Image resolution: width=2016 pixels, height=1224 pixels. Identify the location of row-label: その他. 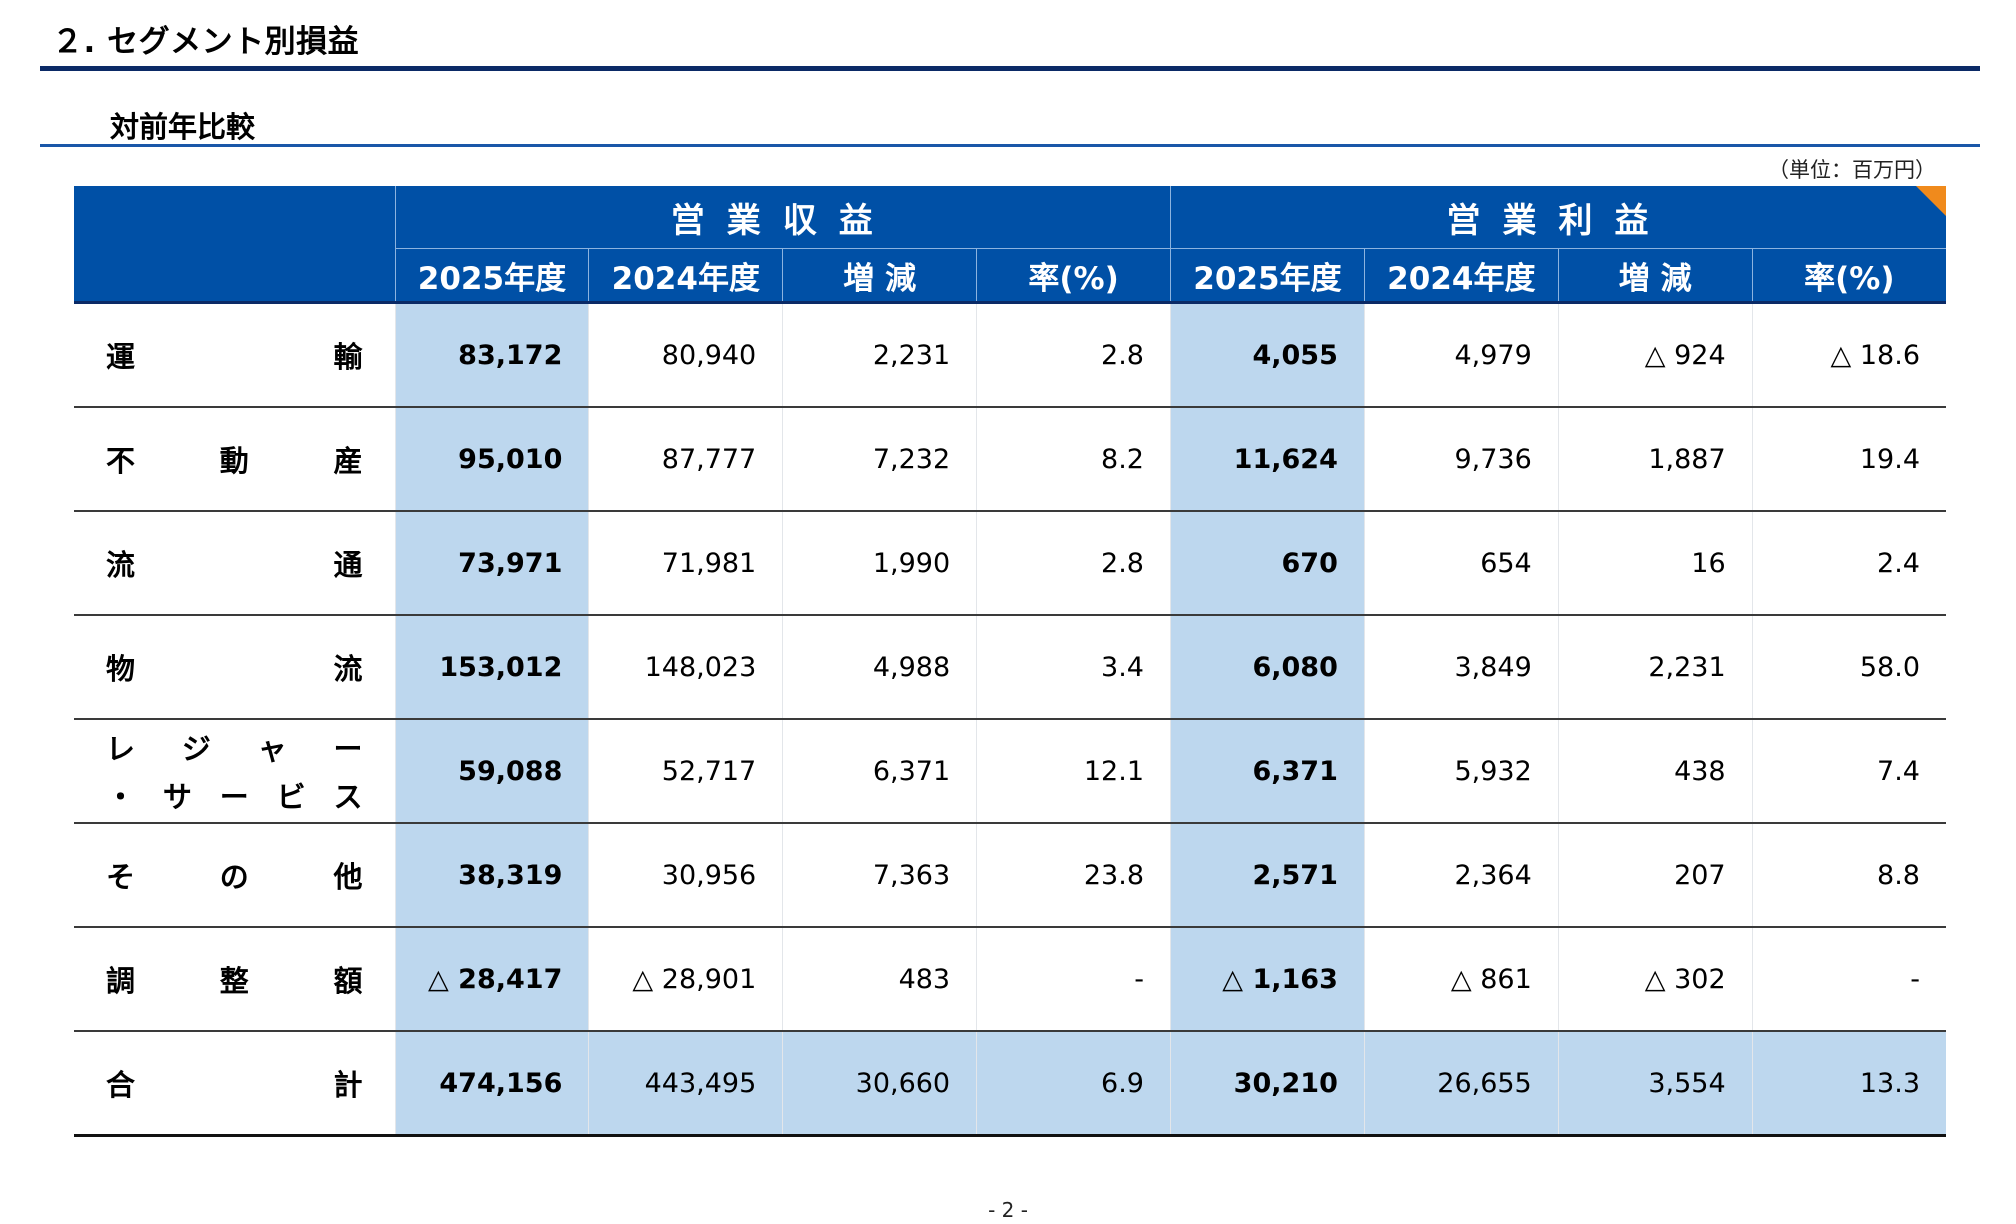
(234, 875).